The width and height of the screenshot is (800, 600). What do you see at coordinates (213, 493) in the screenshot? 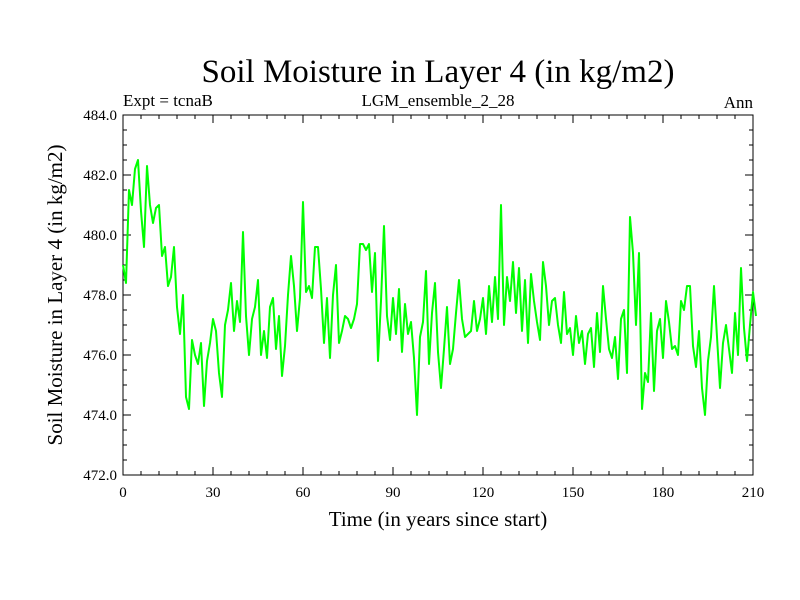
I see `x-tick-label: 30` at bounding box center [213, 493].